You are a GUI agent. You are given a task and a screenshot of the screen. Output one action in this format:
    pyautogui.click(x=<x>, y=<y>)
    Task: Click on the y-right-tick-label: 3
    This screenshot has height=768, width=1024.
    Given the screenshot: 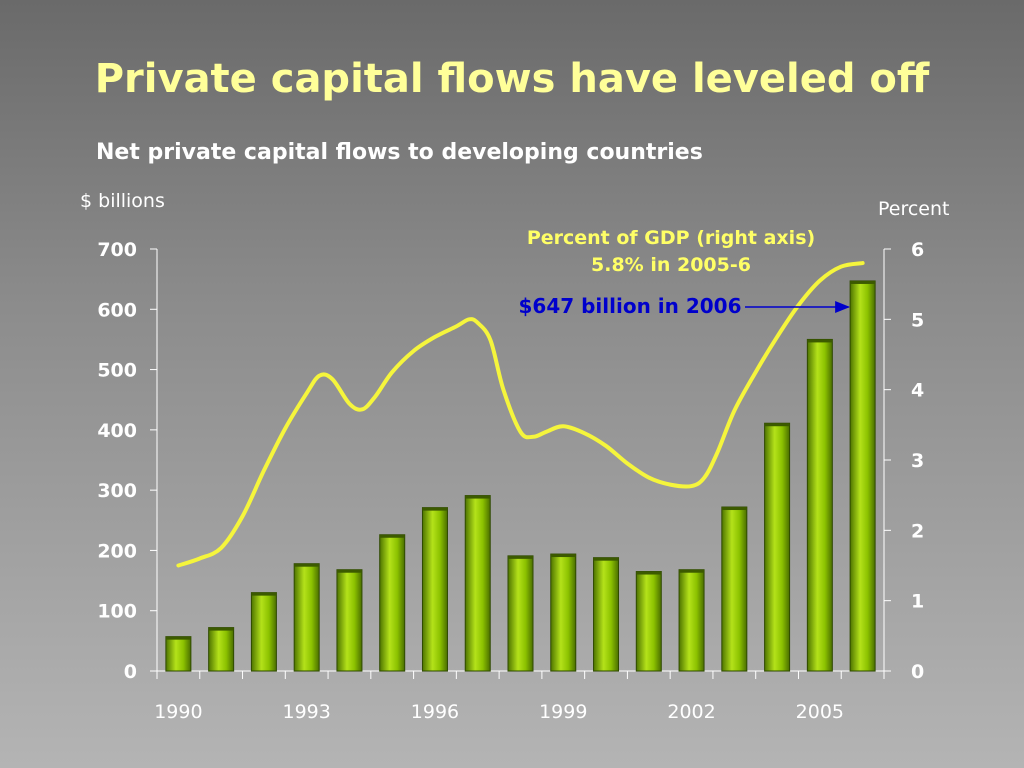 What is the action you would take?
    pyautogui.click(x=917, y=461)
    